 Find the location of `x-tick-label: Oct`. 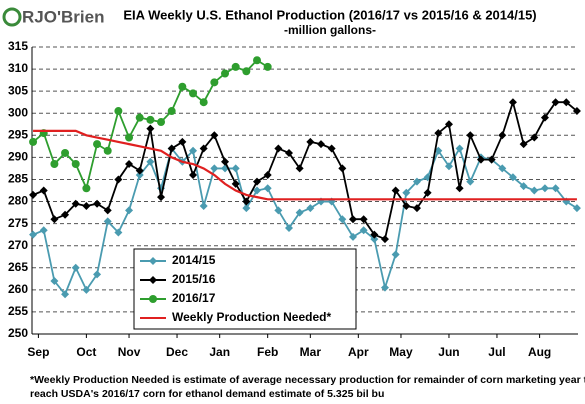

x-tick-label: Oct is located at coordinates (86, 352).